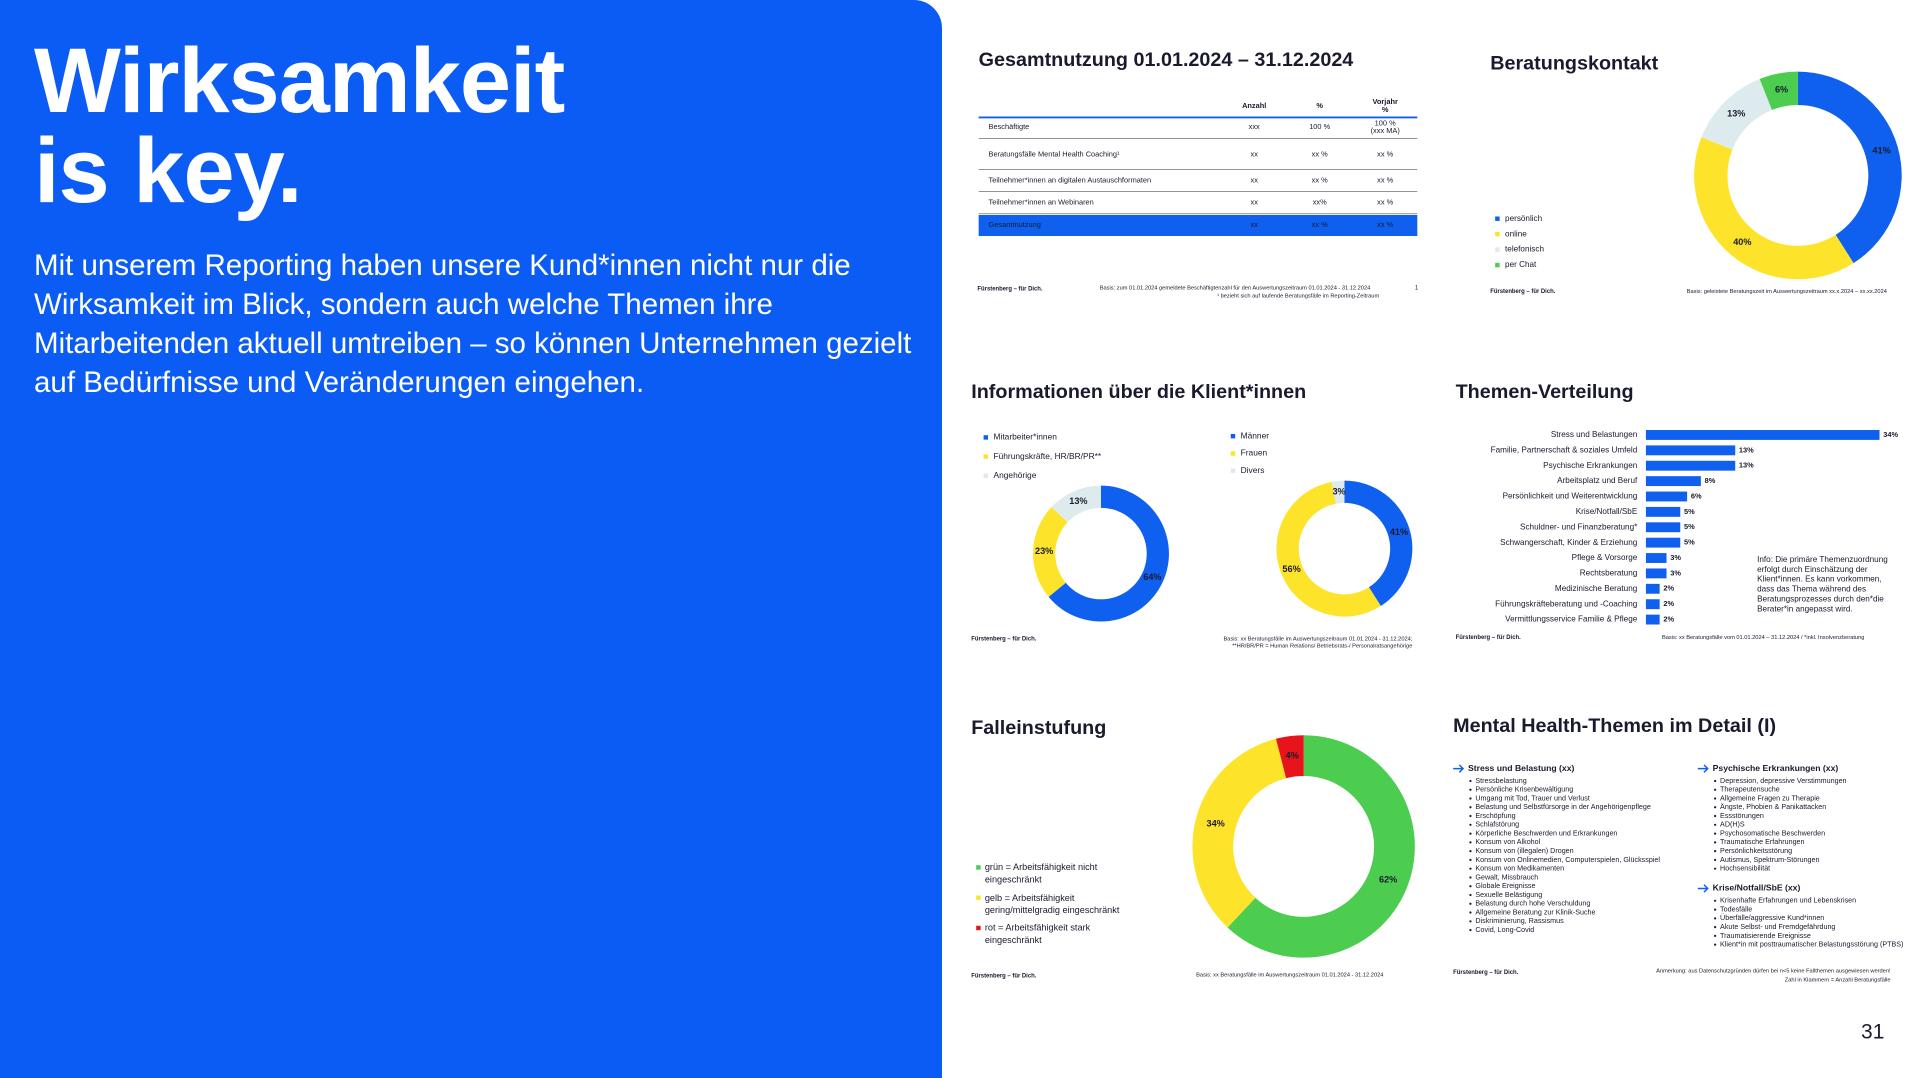  I want to click on category-label: Krise/Notfall/SbE, so click(1607, 511).